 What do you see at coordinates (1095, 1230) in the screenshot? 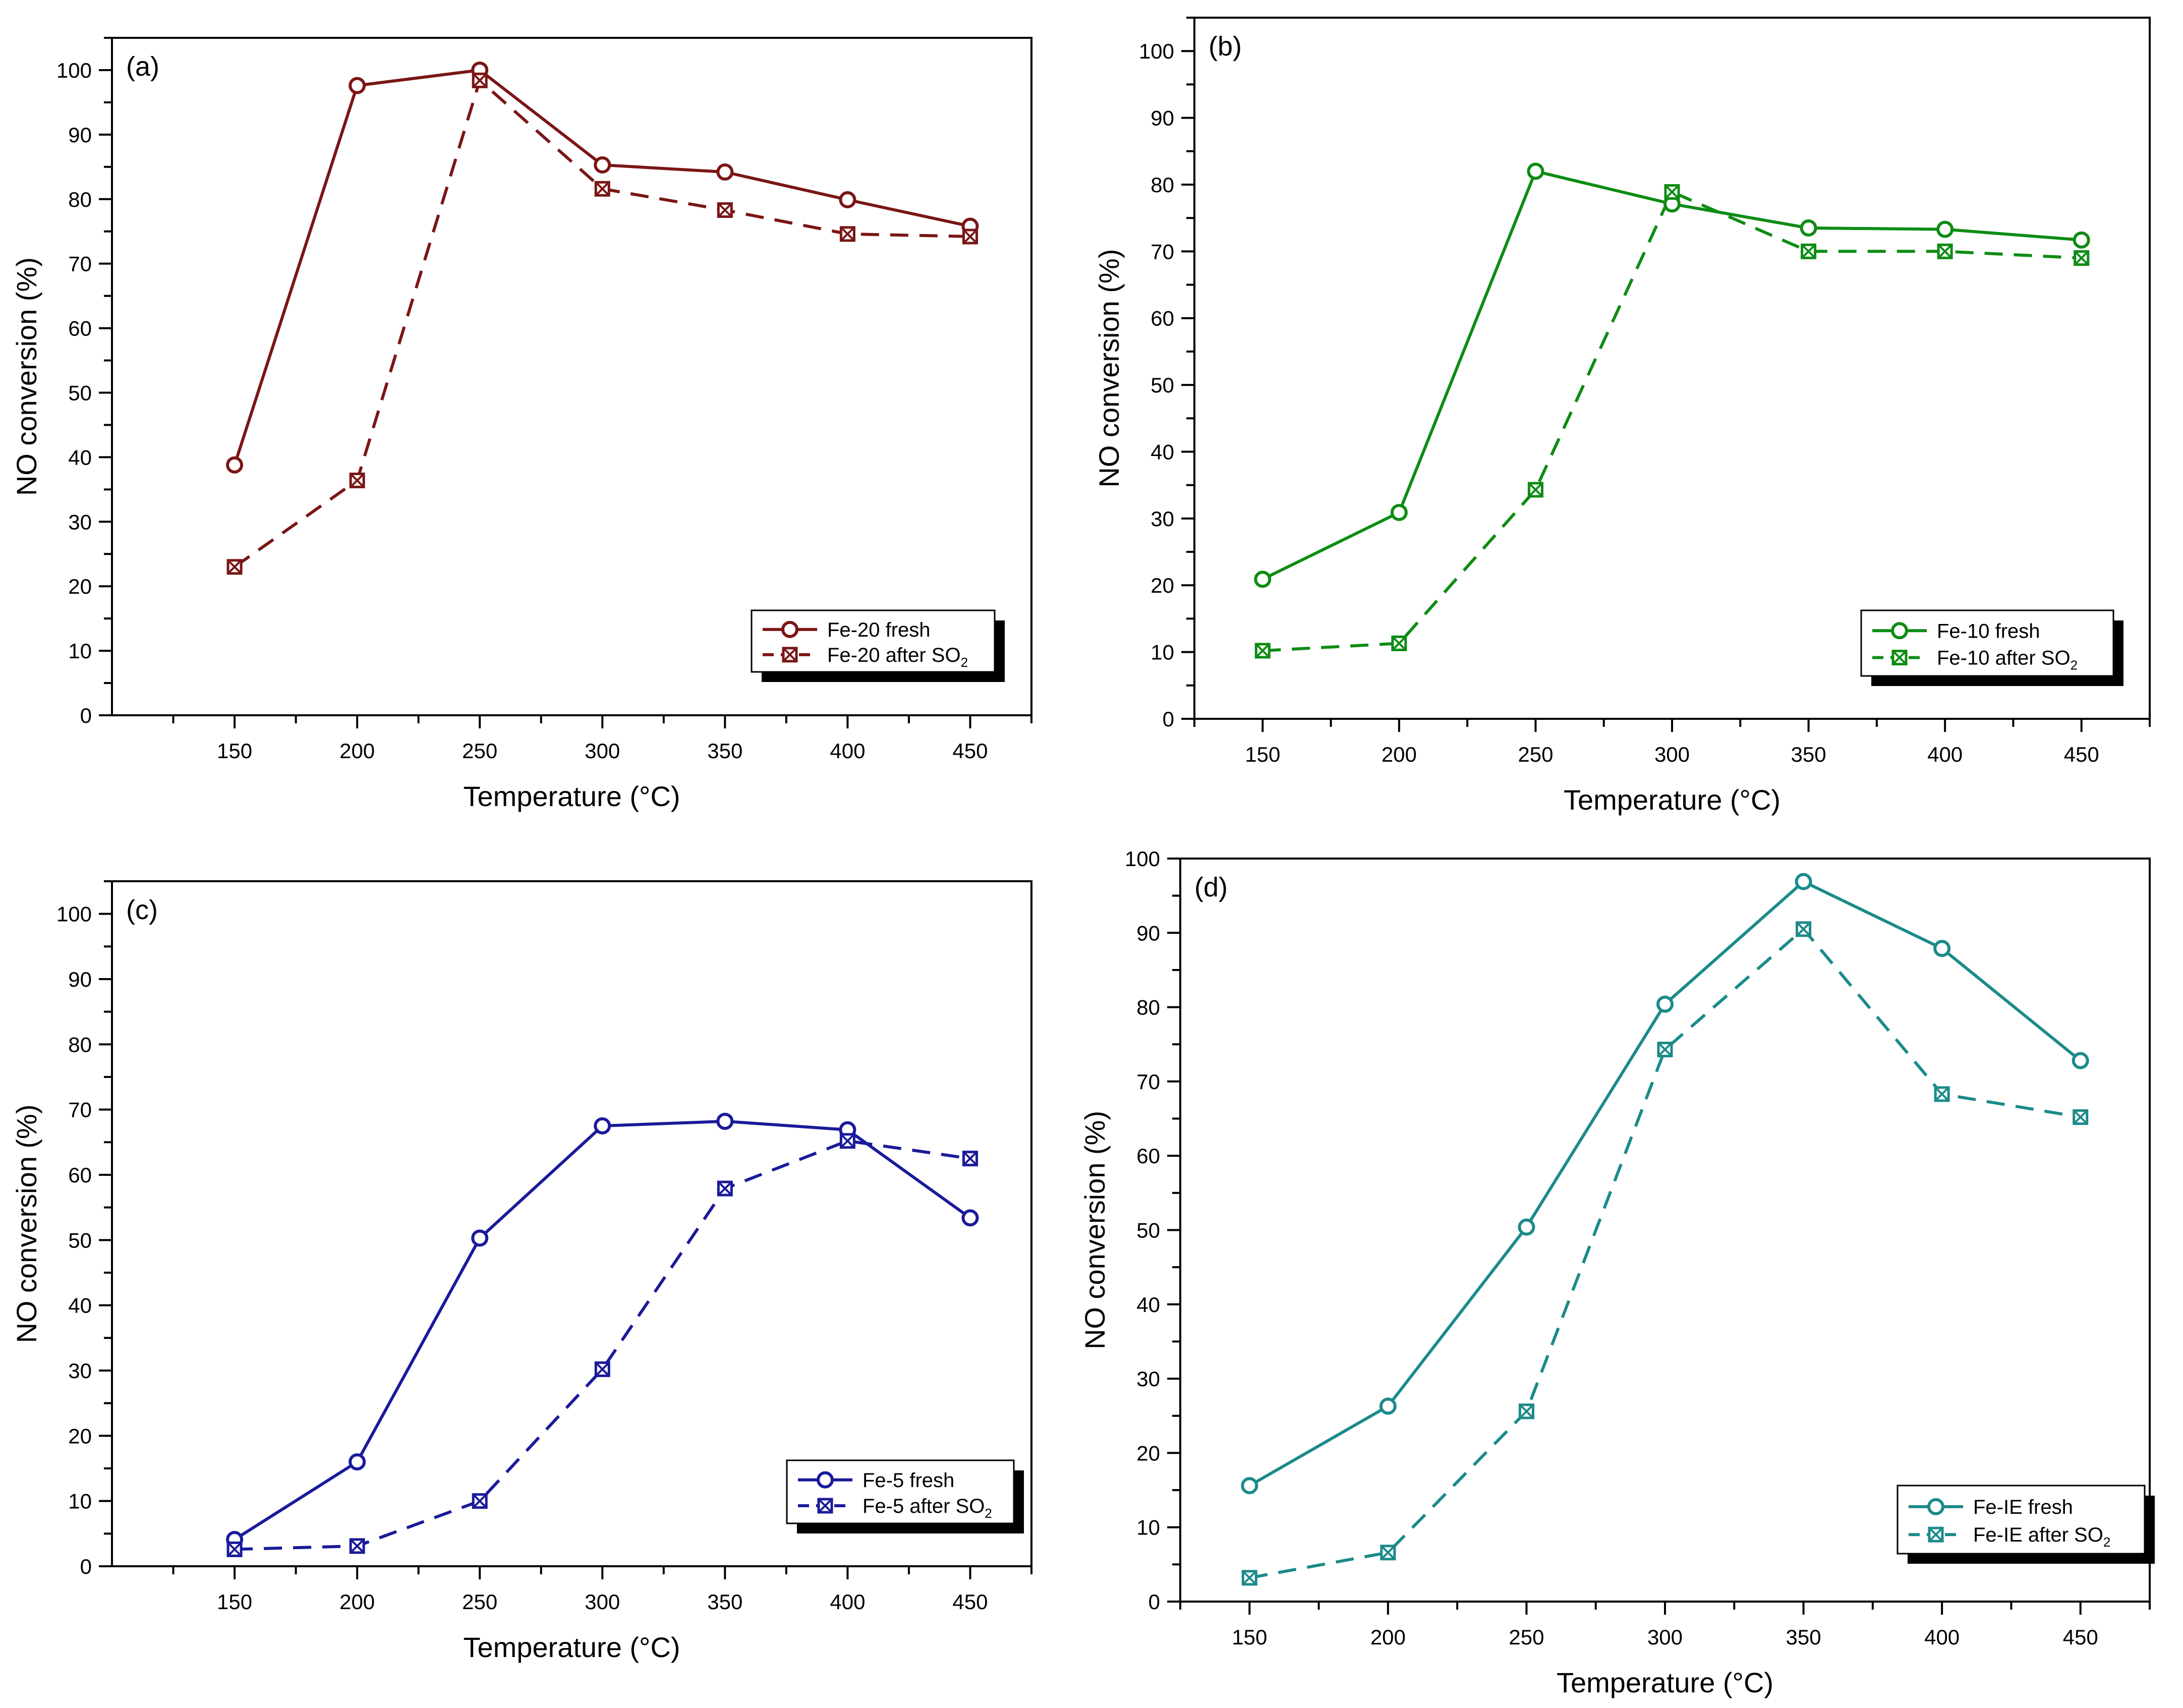
I see `y-axis-label: NO conversion (%)` at bounding box center [1095, 1230].